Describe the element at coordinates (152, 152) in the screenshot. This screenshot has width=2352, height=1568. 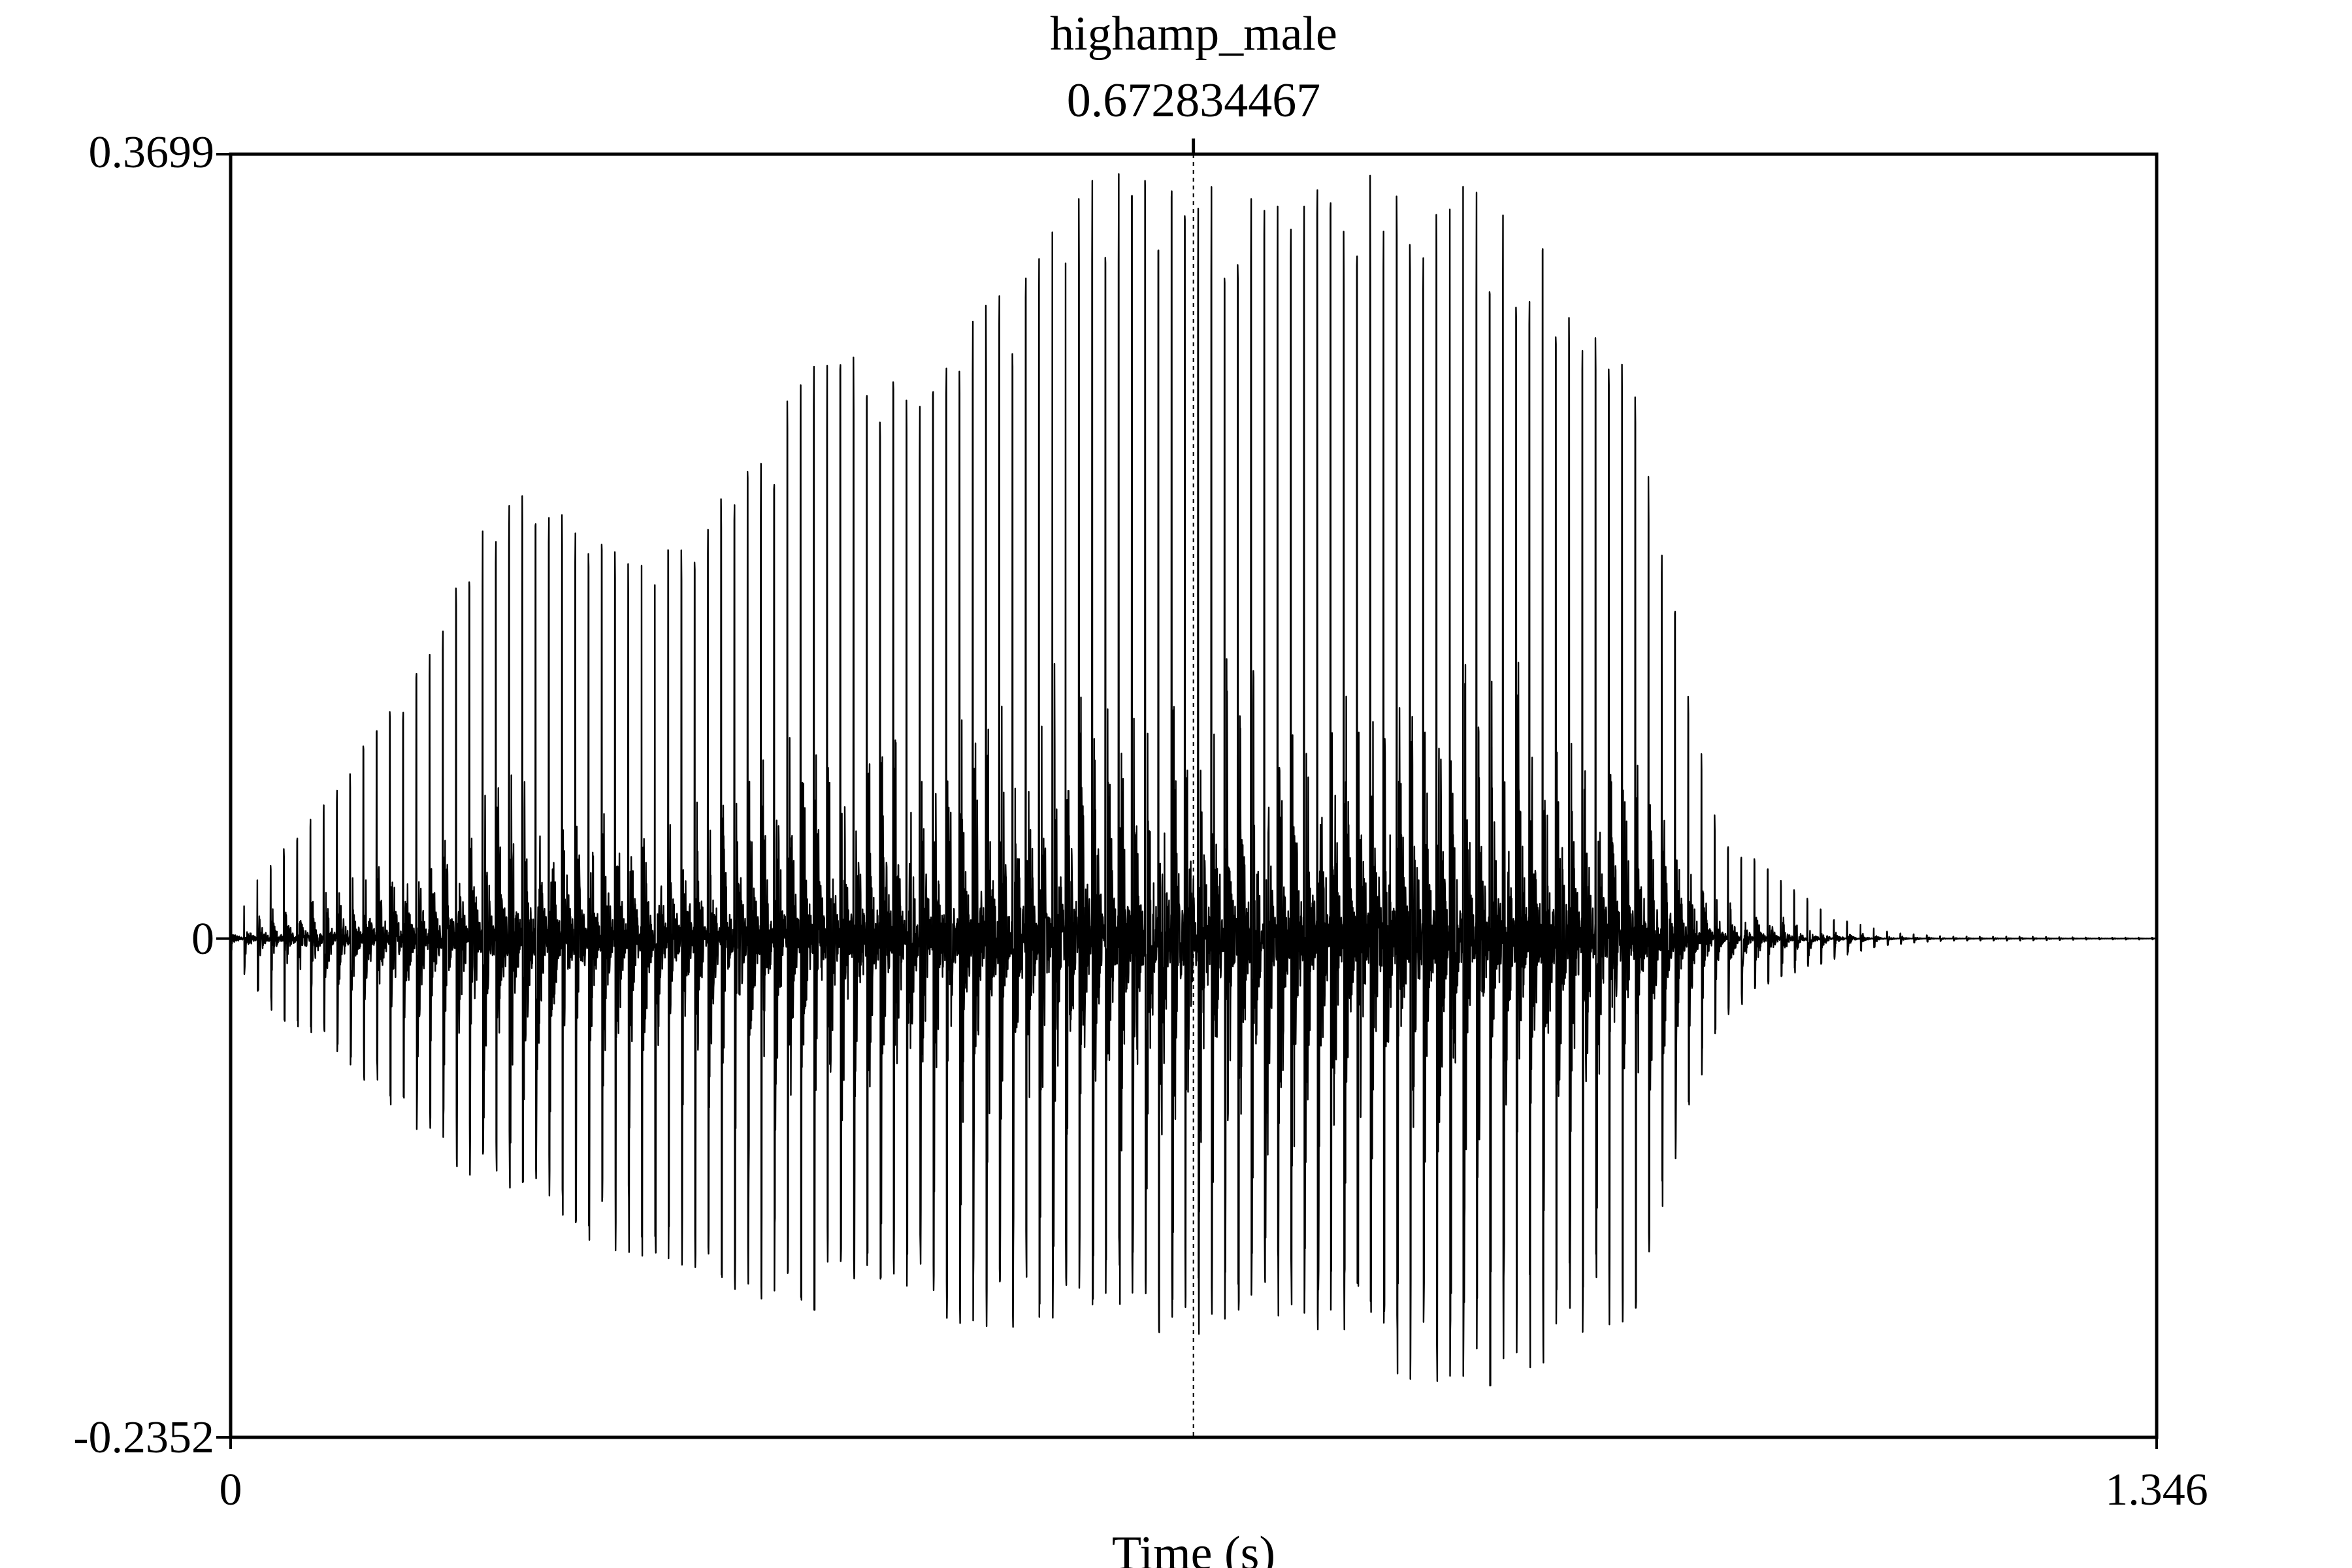
I see `y-tick-label-max: 0.3699` at that location.